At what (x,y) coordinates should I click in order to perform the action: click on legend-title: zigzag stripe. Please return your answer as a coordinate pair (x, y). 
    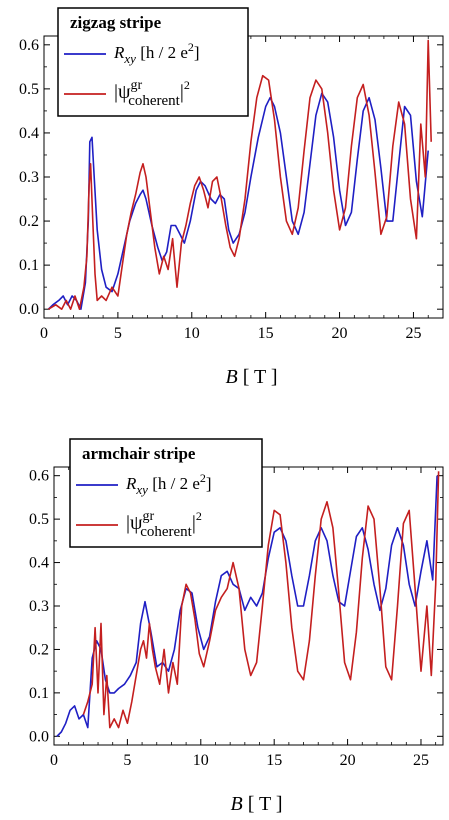
    Looking at the image, I should click on (116, 22).